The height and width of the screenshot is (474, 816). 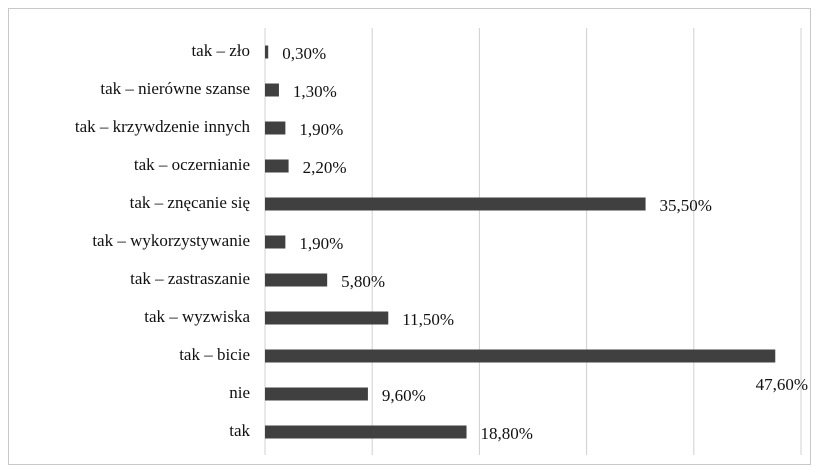 I want to click on category-label: tak – oczernianie, so click(x=192, y=164).